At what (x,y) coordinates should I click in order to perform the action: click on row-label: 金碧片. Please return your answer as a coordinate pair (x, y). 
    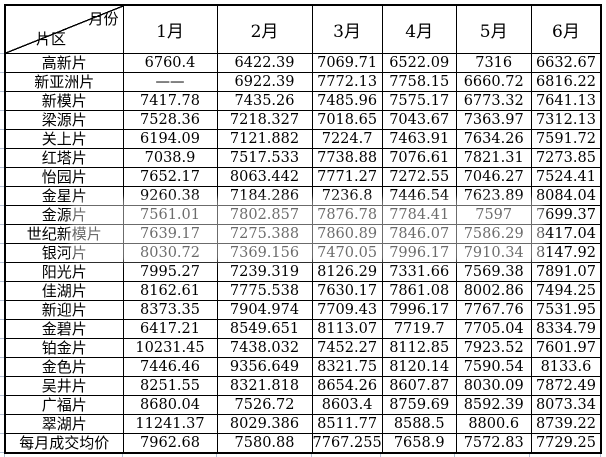
    Looking at the image, I should click on (64, 329).